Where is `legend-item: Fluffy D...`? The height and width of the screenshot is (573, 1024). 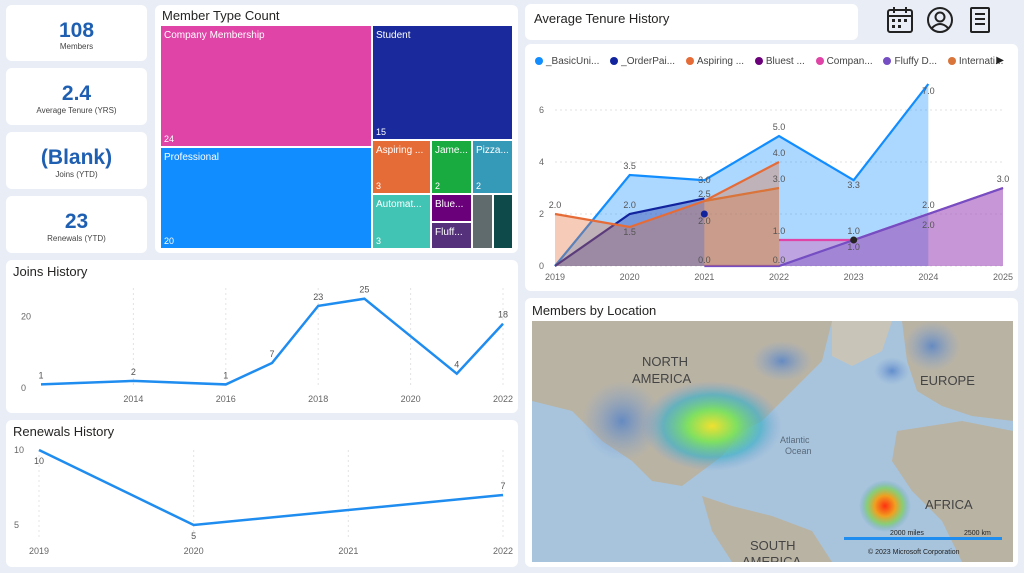
legend-item: Fluffy D... is located at coordinates (910, 61).